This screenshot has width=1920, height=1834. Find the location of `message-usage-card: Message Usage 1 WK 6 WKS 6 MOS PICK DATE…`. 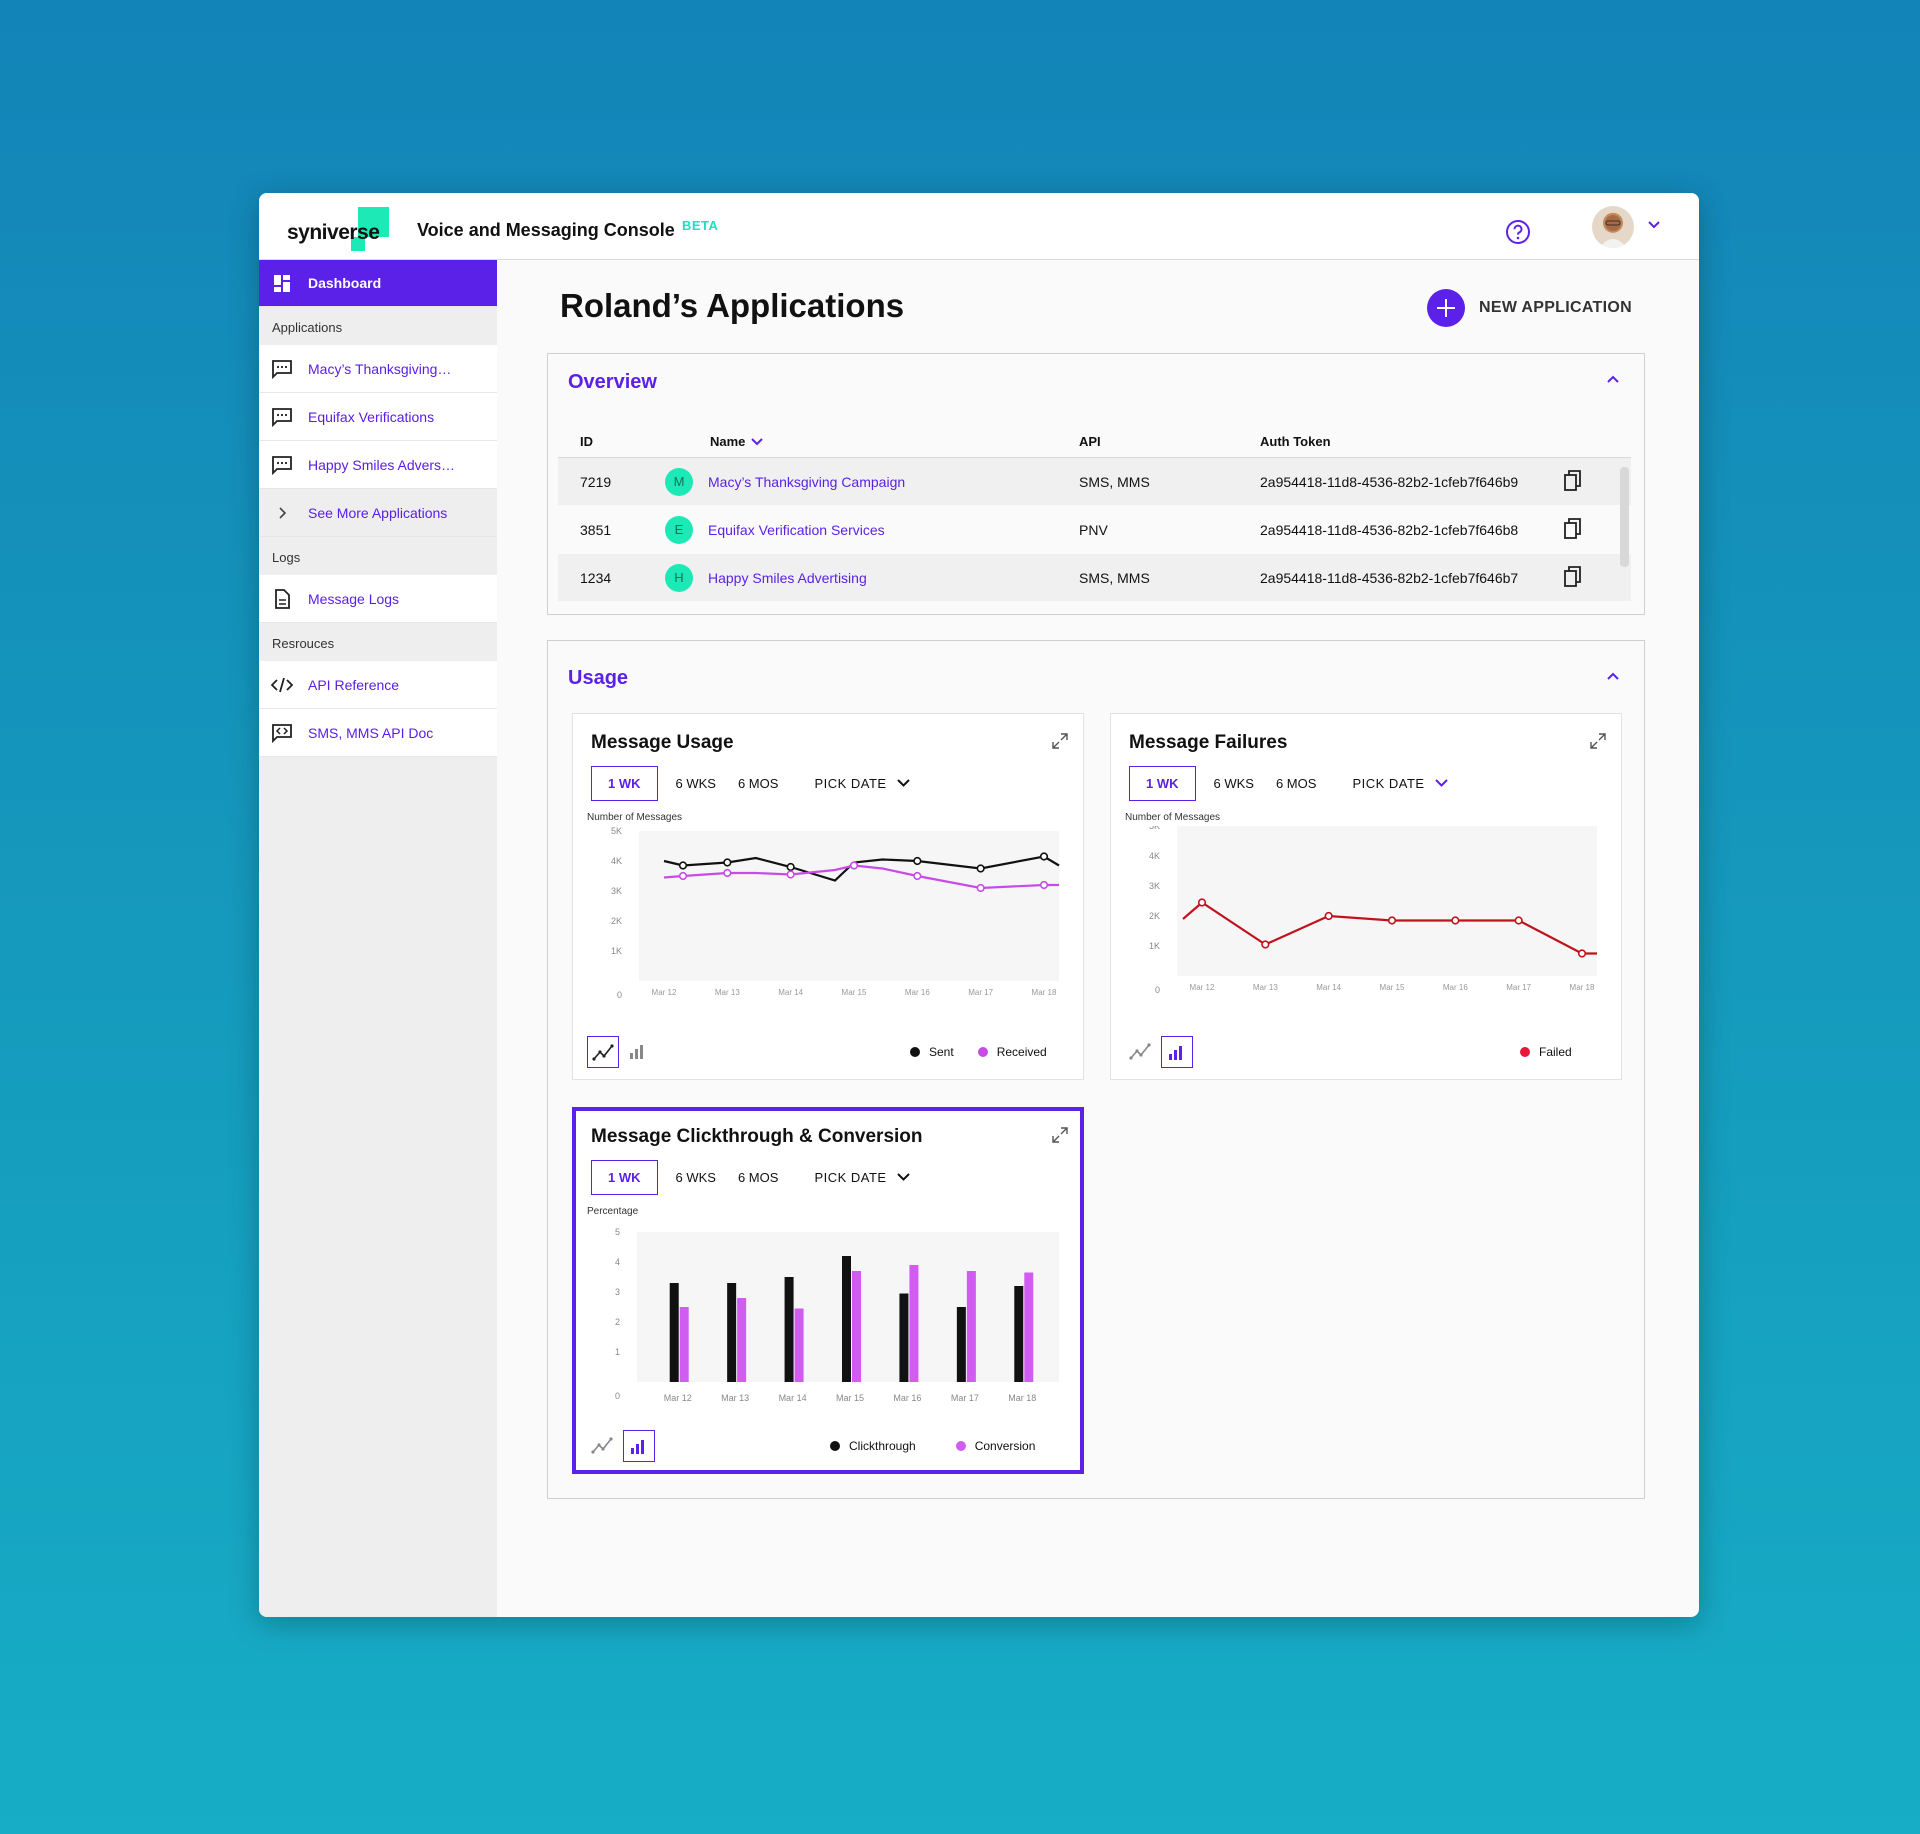

message-usage-card: Message Usage 1 WK 6 WKS 6 MOS PICK DATE… is located at coordinates (828, 896).